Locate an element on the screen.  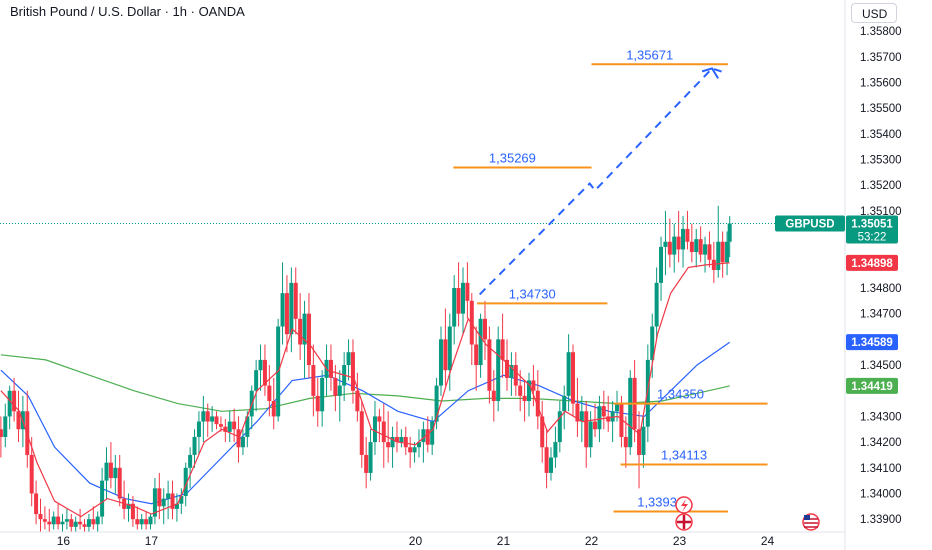
time-tick-label: 16 is located at coordinates (64, 541).